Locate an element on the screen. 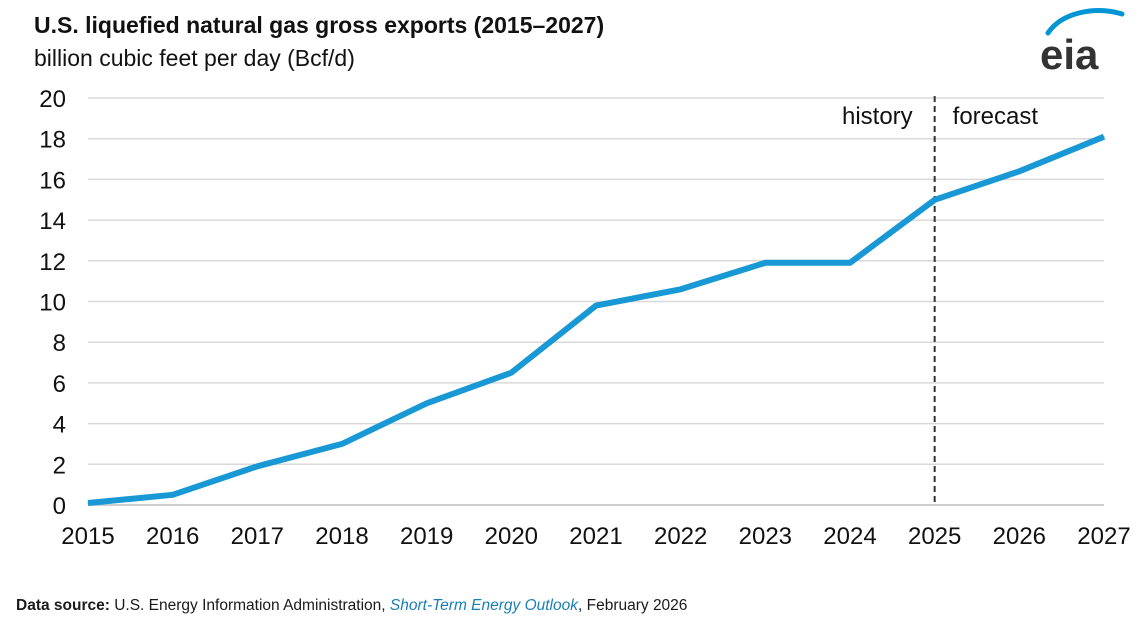  x-tick-label: 2016 is located at coordinates (172, 536).